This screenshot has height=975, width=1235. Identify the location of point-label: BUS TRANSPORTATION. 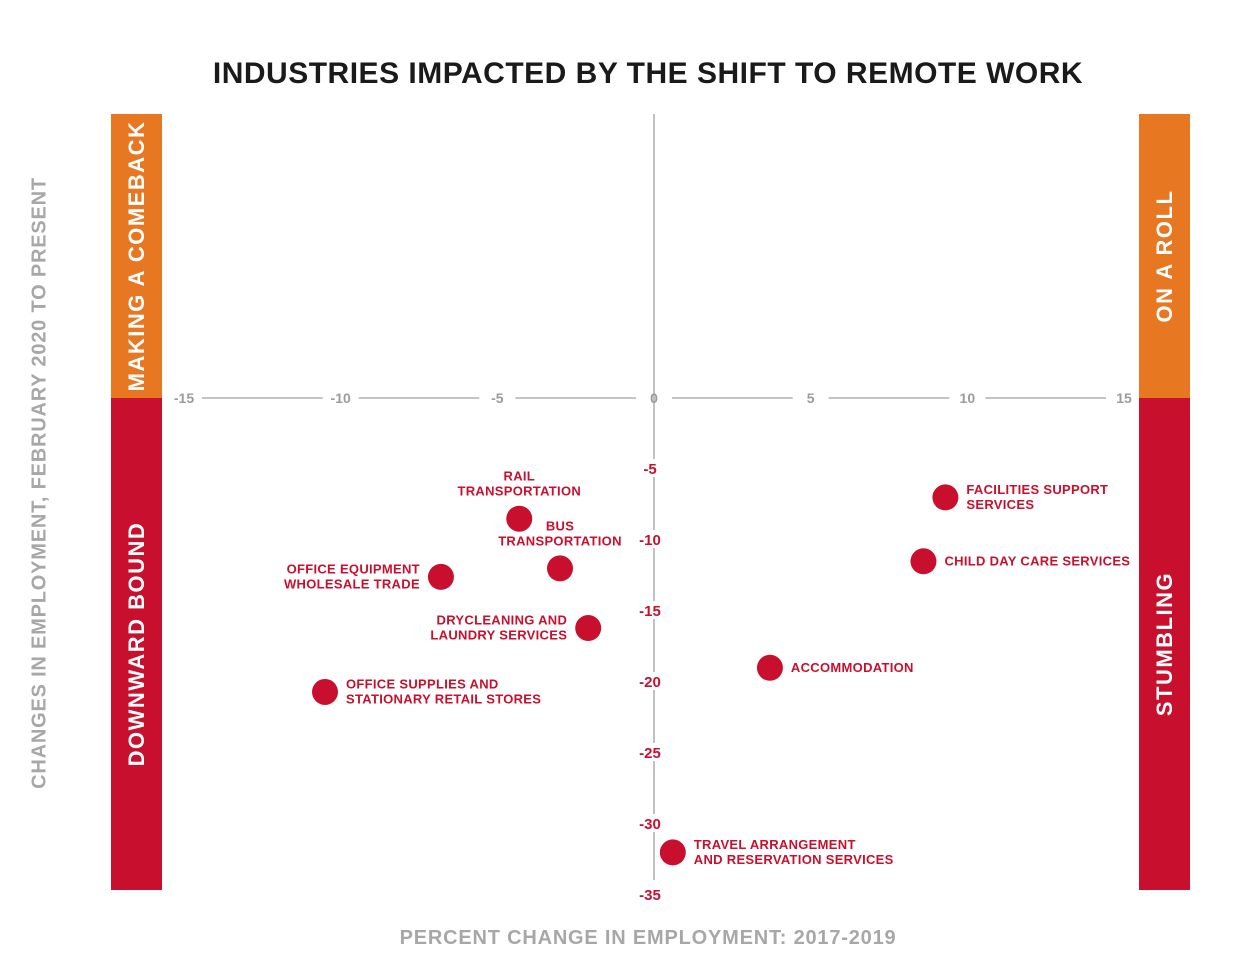
(560, 533).